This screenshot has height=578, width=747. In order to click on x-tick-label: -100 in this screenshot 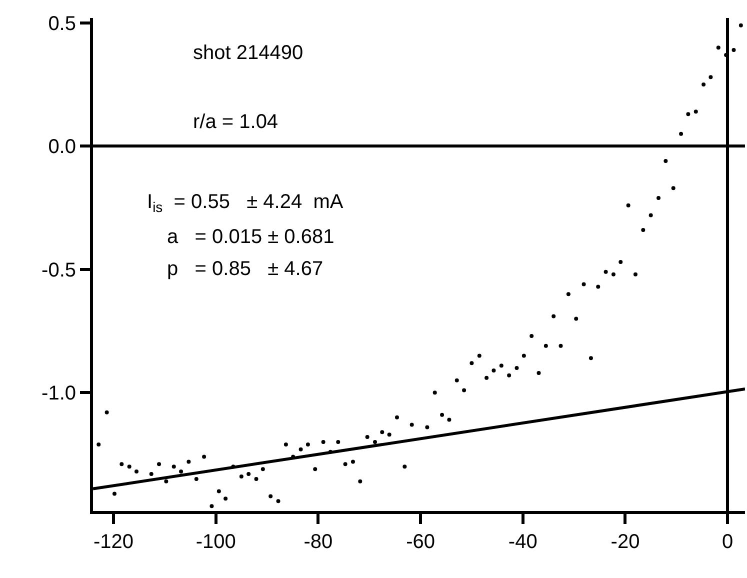, I will do `click(216, 542)`.